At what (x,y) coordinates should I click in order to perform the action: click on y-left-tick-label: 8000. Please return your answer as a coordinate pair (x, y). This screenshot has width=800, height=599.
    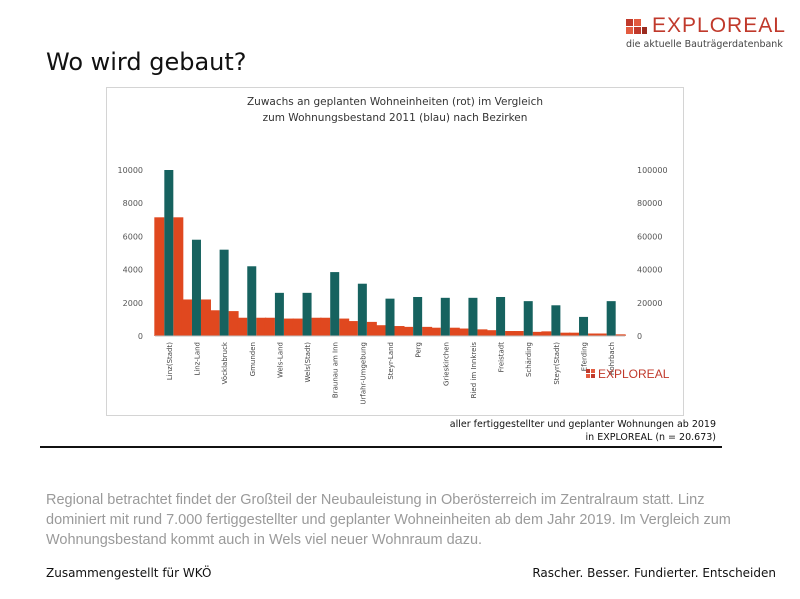
    Looking at the image, I should click on (133, 203).